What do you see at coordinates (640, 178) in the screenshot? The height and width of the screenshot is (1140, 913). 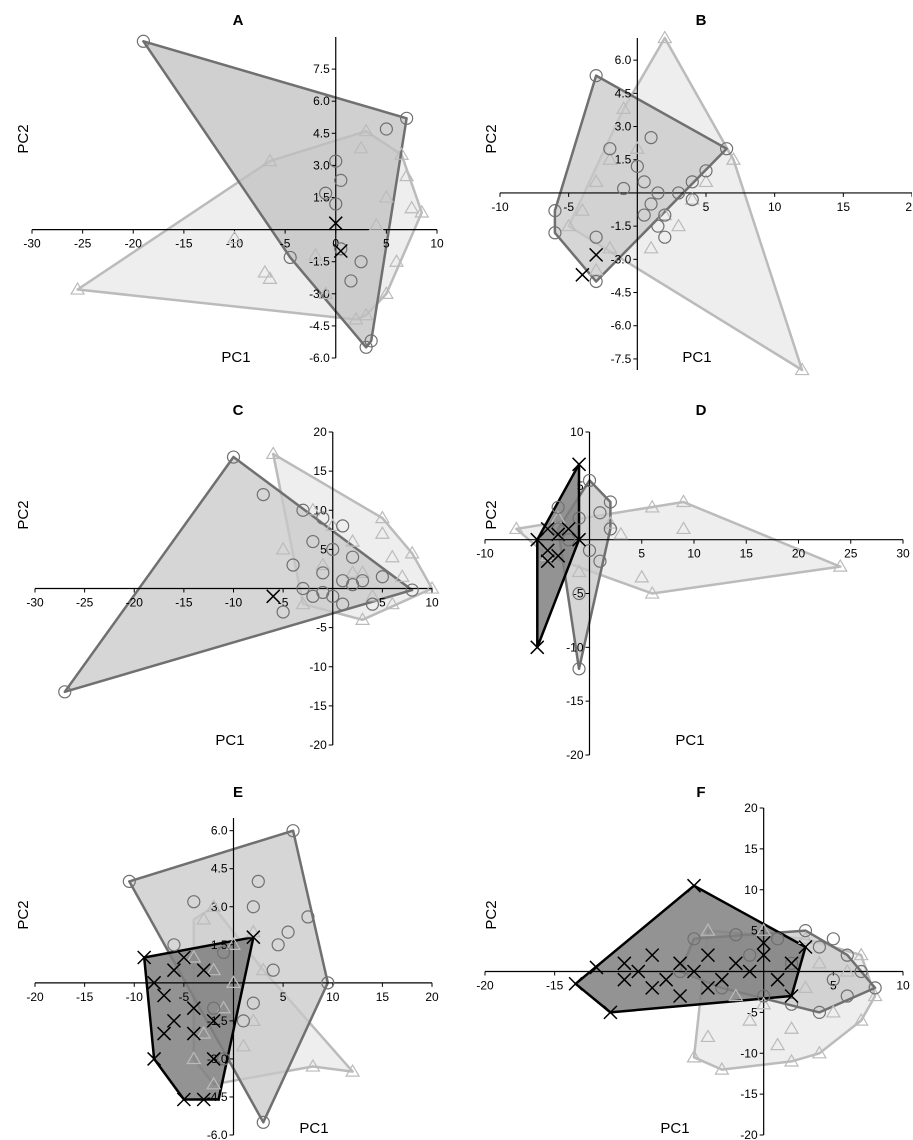 I see `hull-circle-group` at bounding box center [640, 178].